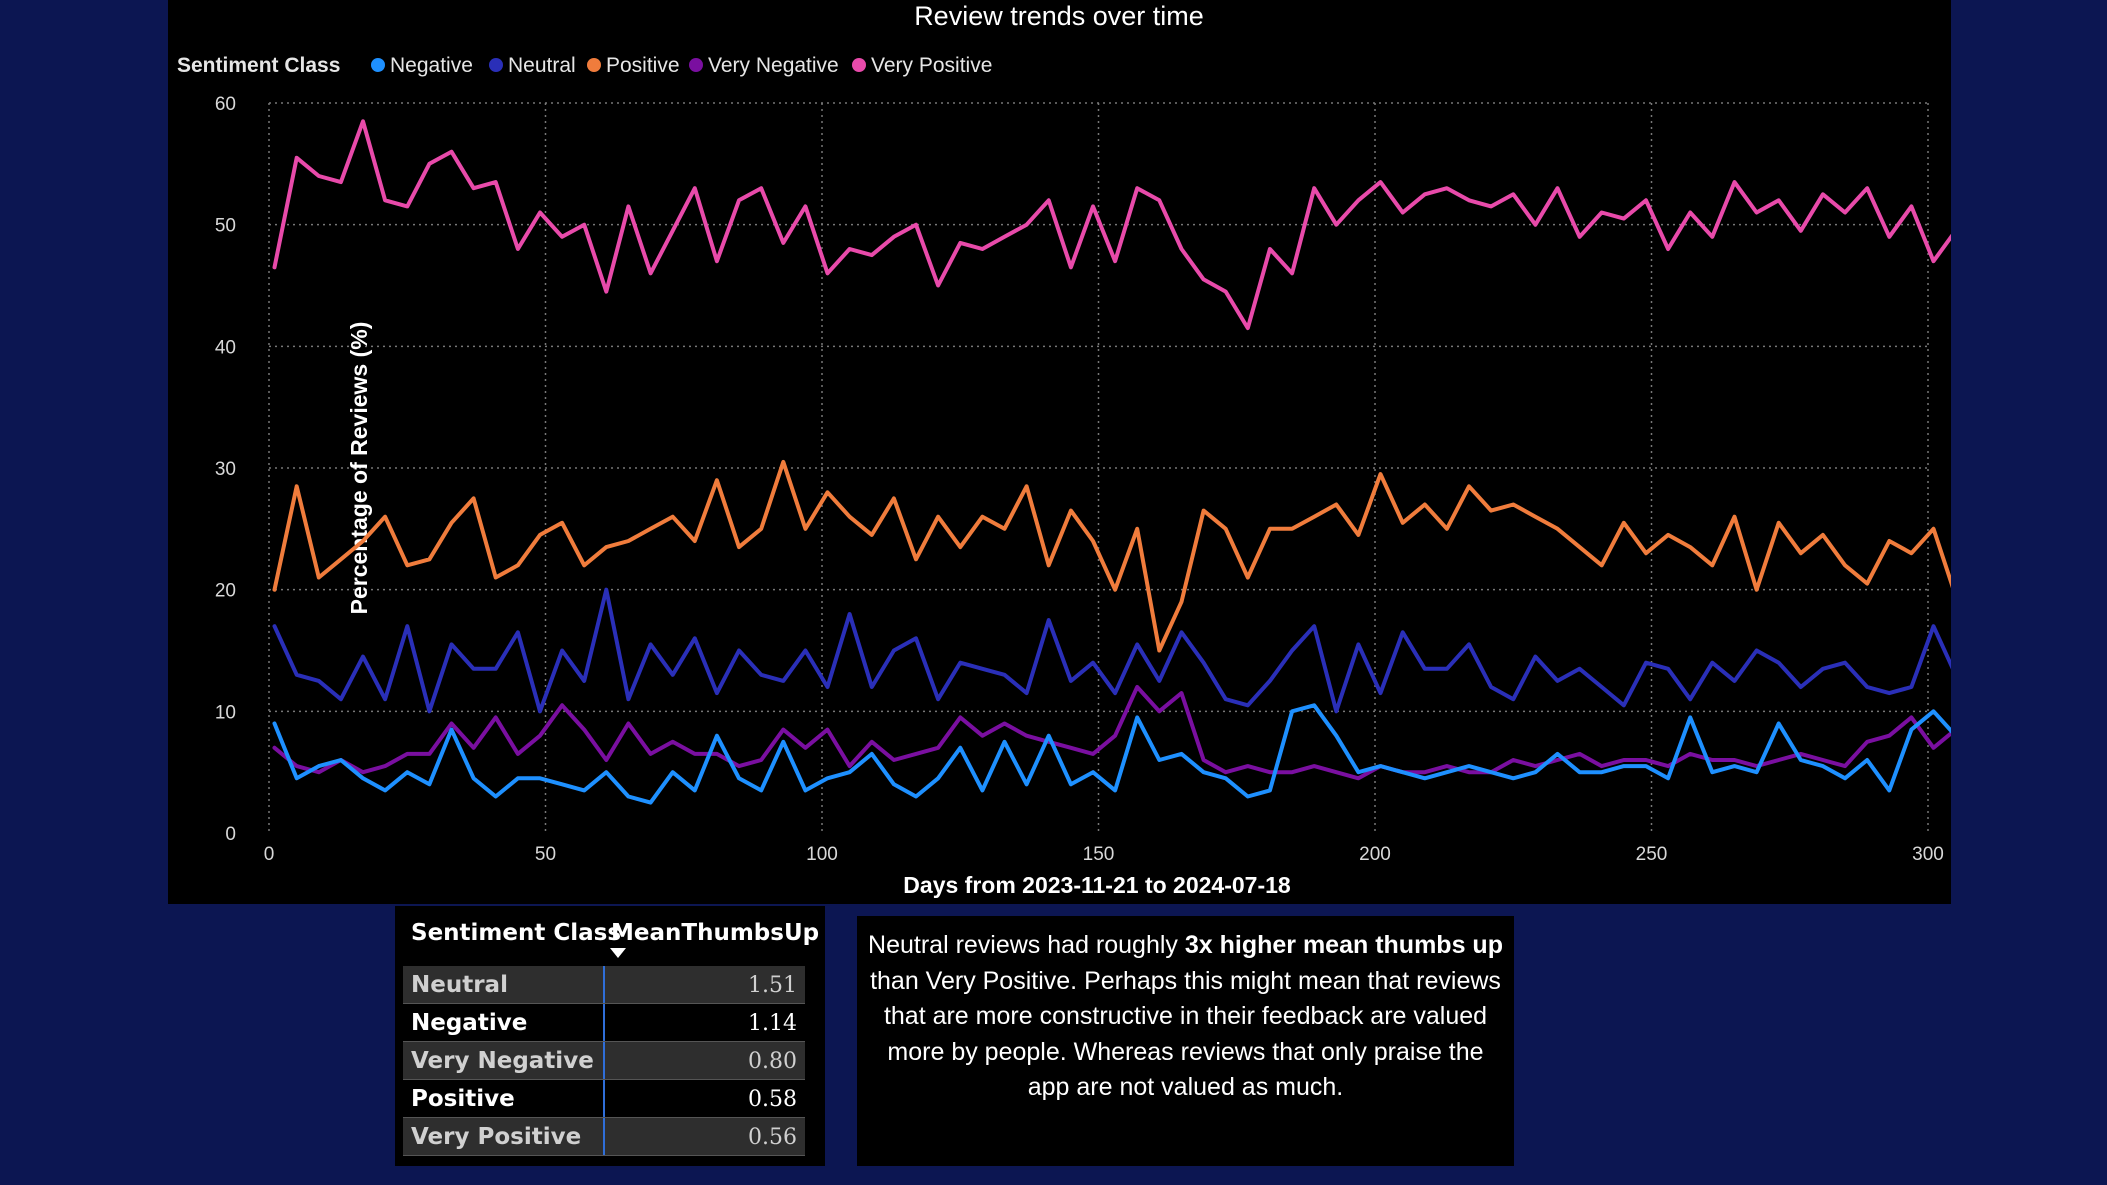 The height and width of the screenshot is (1185, 2107). Describe the element at coordinates (931, 65) in the screenshot. I see `legend-entry: Very Positive` at that location.